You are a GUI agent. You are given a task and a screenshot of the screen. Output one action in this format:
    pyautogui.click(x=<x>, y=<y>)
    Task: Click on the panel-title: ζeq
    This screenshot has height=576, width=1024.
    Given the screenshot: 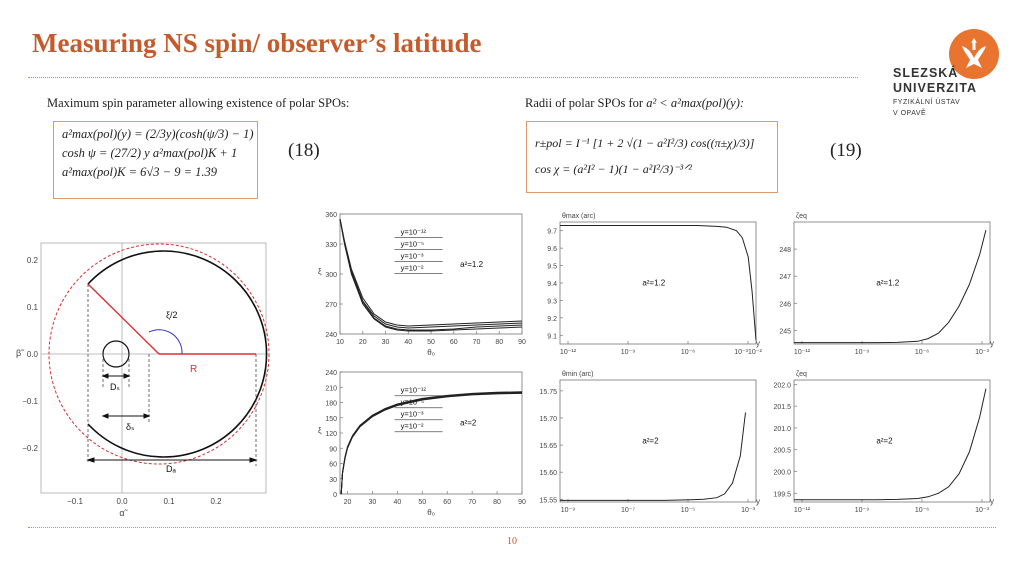 What is the action you would take?
    pyautogui.click(x=801, y=216)
    